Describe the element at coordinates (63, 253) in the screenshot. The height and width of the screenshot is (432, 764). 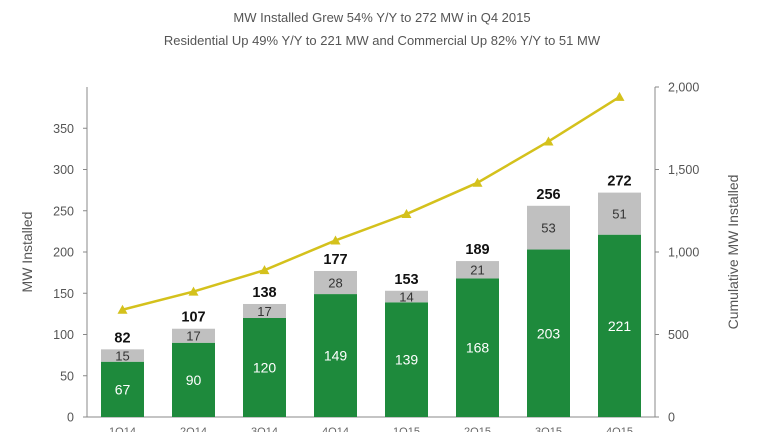
I see `left-tick-label: 200` at that location.